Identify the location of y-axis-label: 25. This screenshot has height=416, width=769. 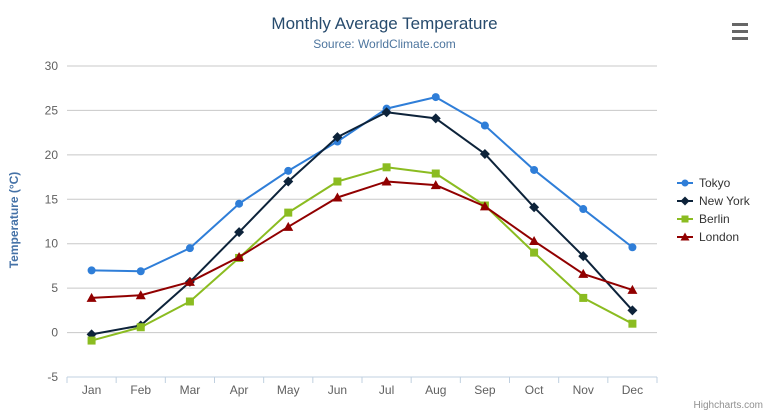
(52, 110).